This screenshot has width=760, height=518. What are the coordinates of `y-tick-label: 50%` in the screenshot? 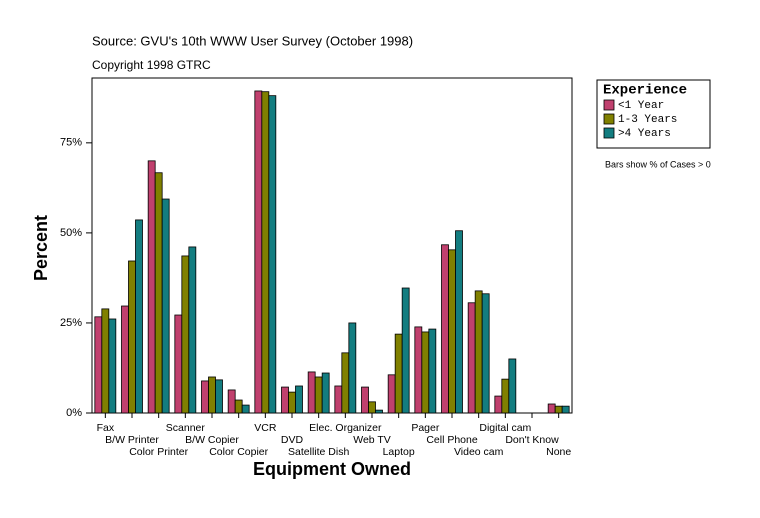 It's located at (71, 233).